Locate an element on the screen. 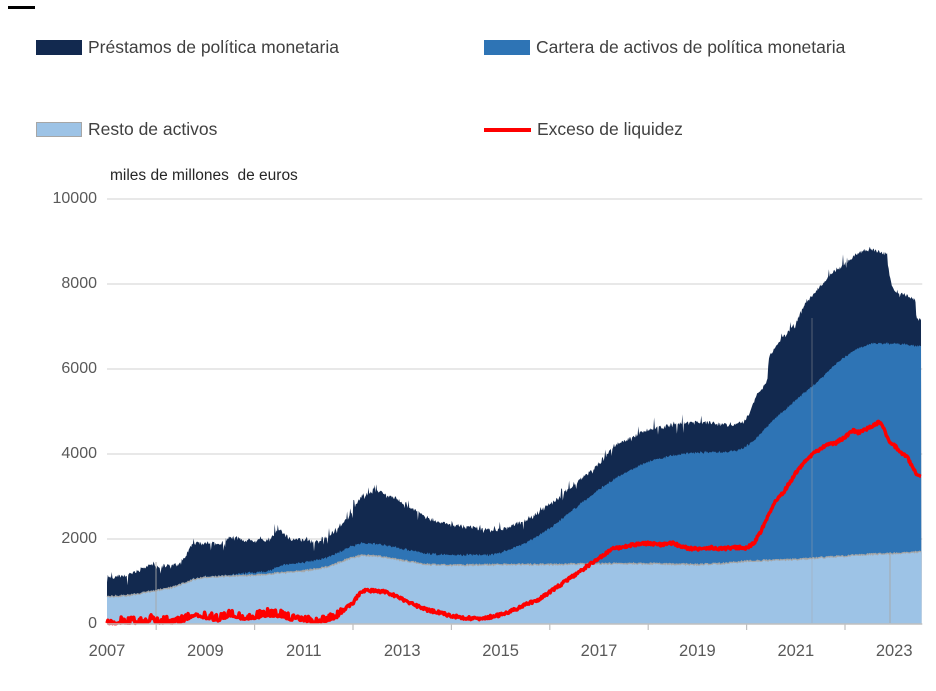 The width and height of the screenshot is (936, 691). legend-label-resto: Resto de activos is located at coordinates (153, 129).